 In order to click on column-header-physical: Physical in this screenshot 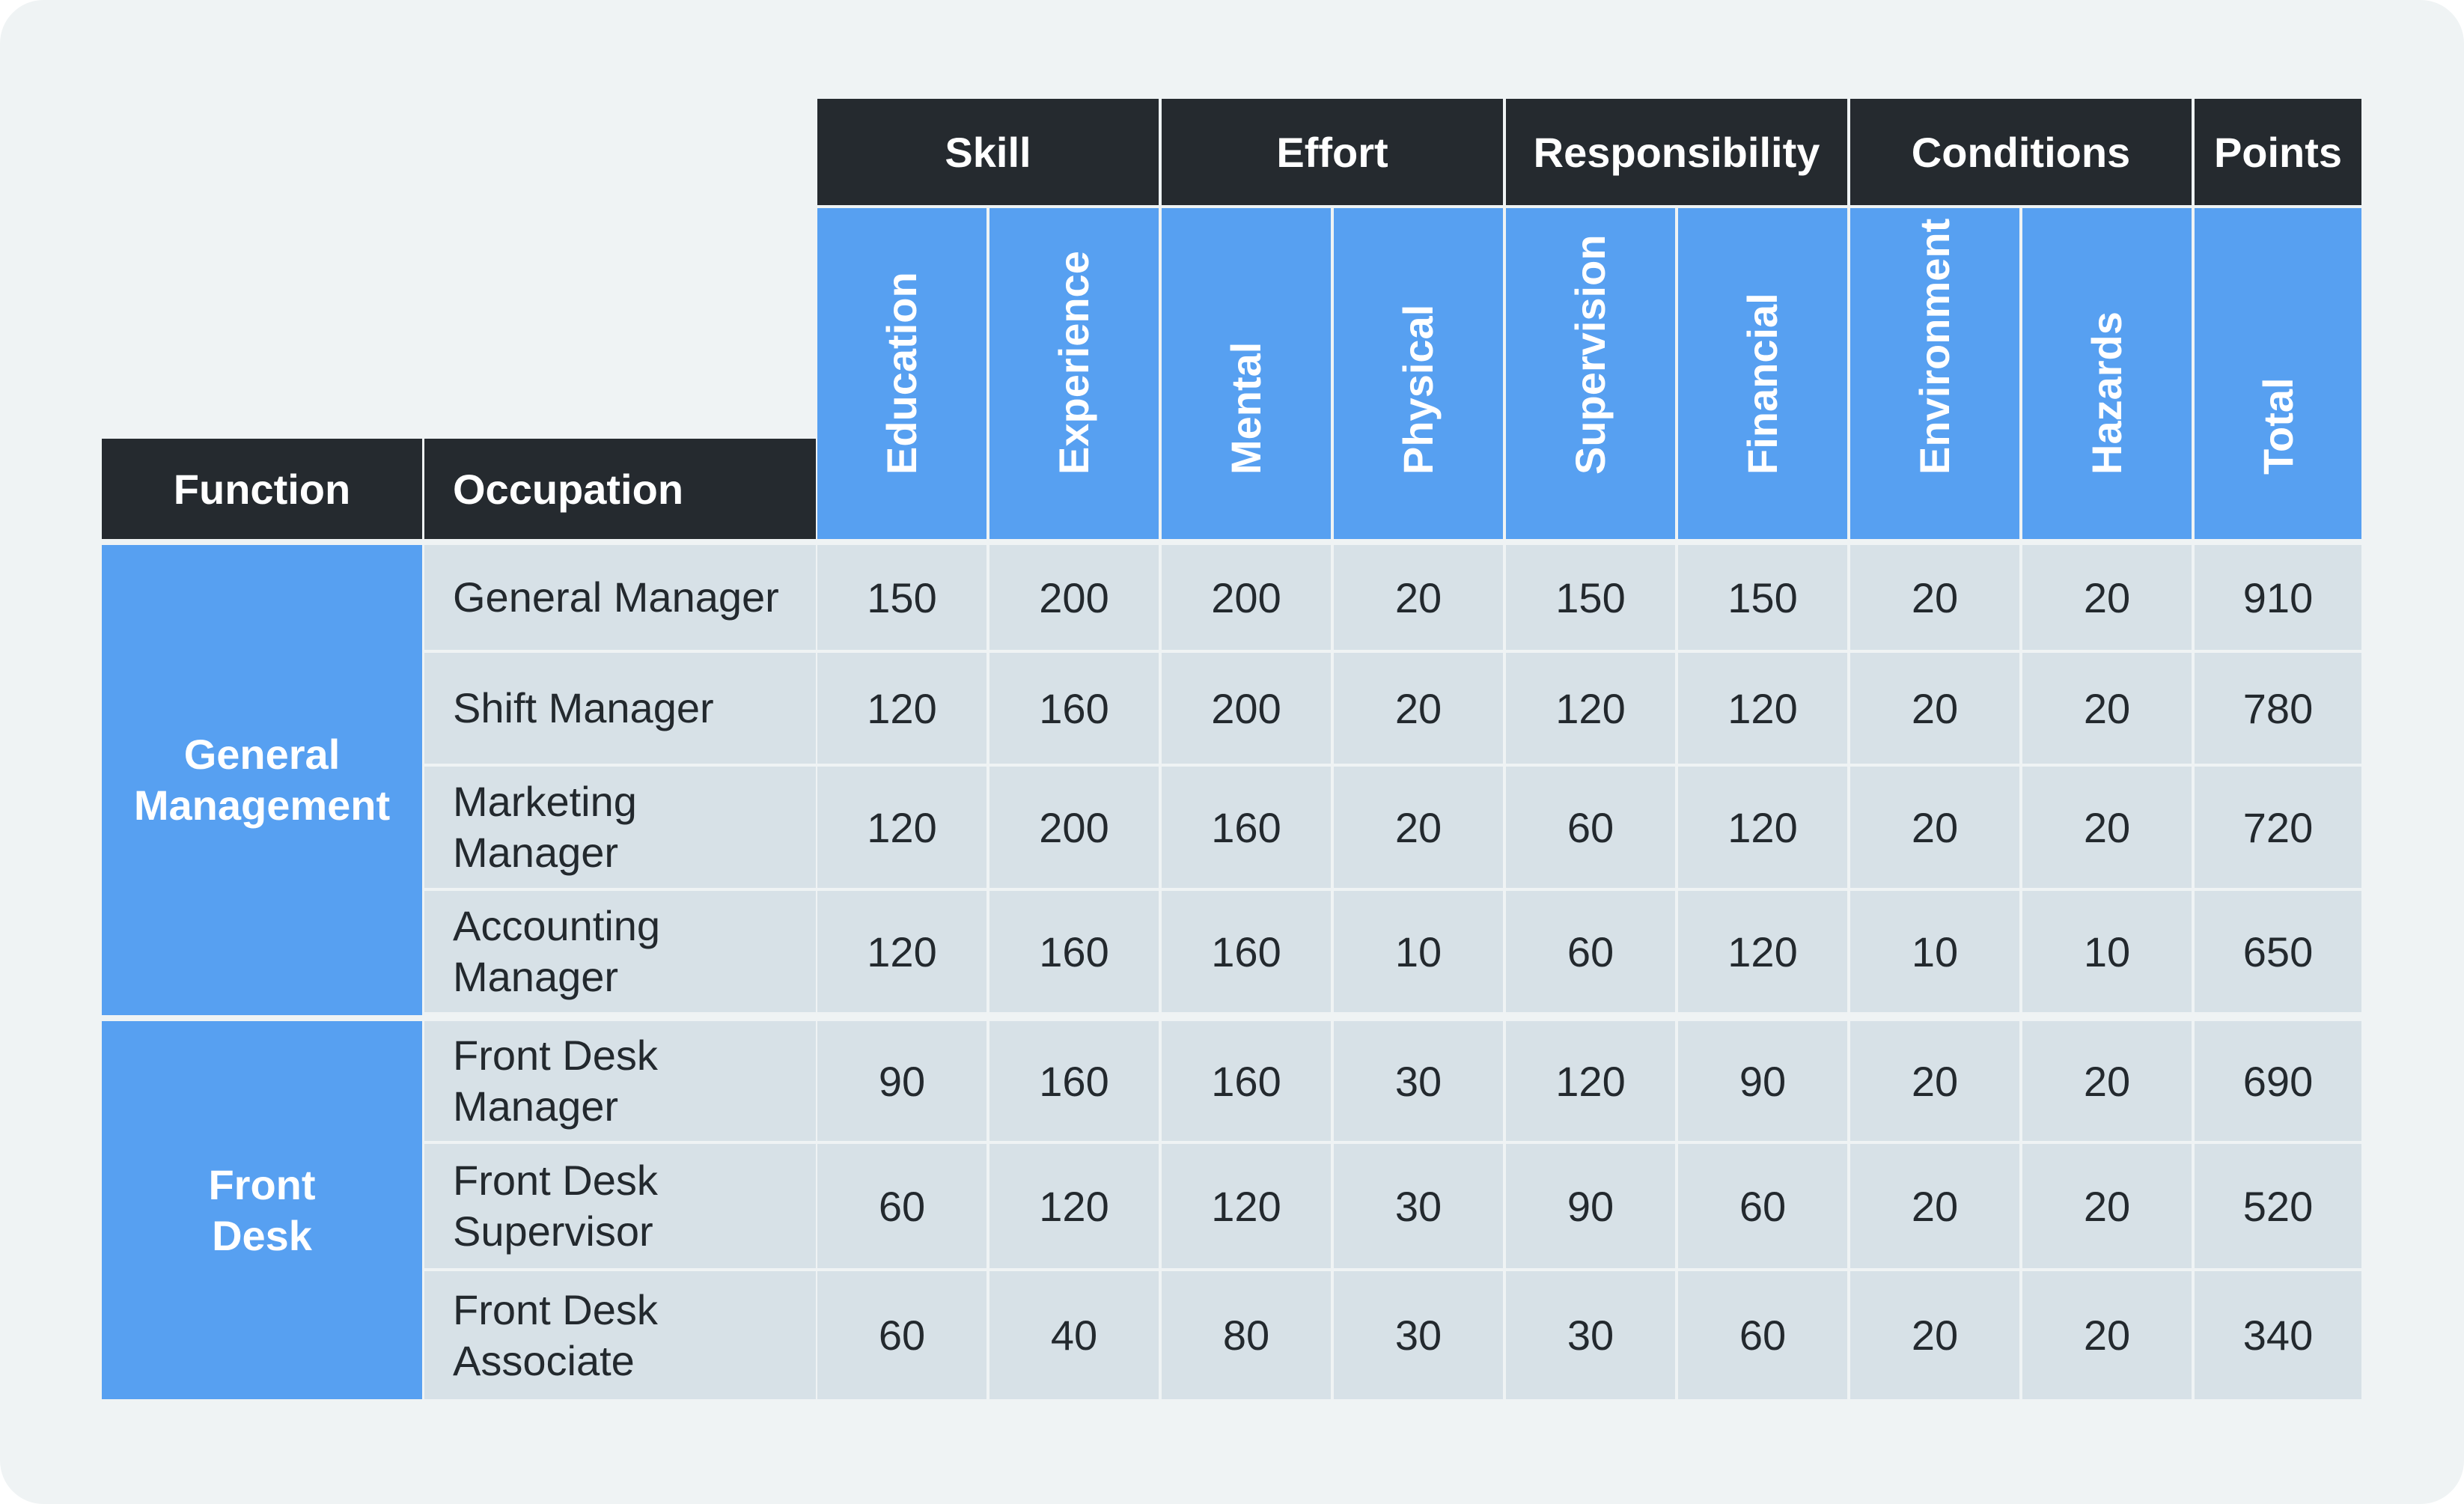, I will do `click(1418, 373)`.